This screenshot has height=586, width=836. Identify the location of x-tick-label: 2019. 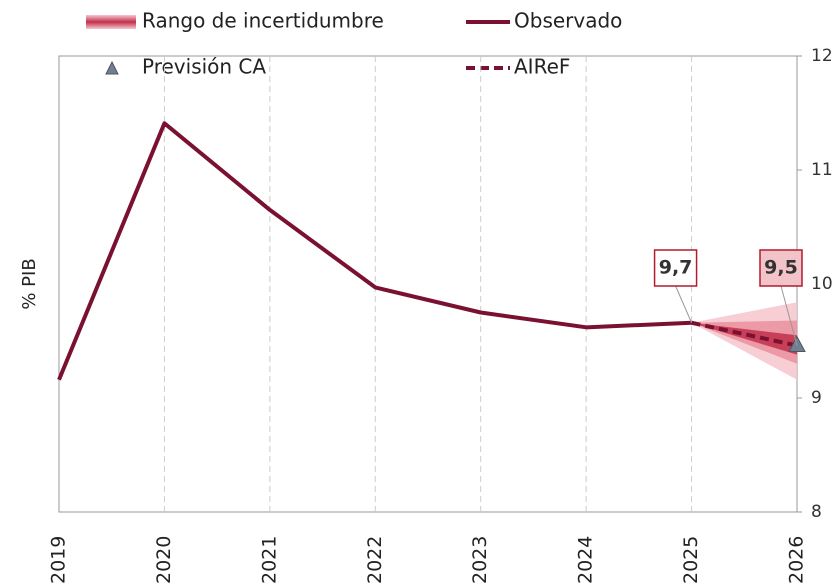
(59, 560).